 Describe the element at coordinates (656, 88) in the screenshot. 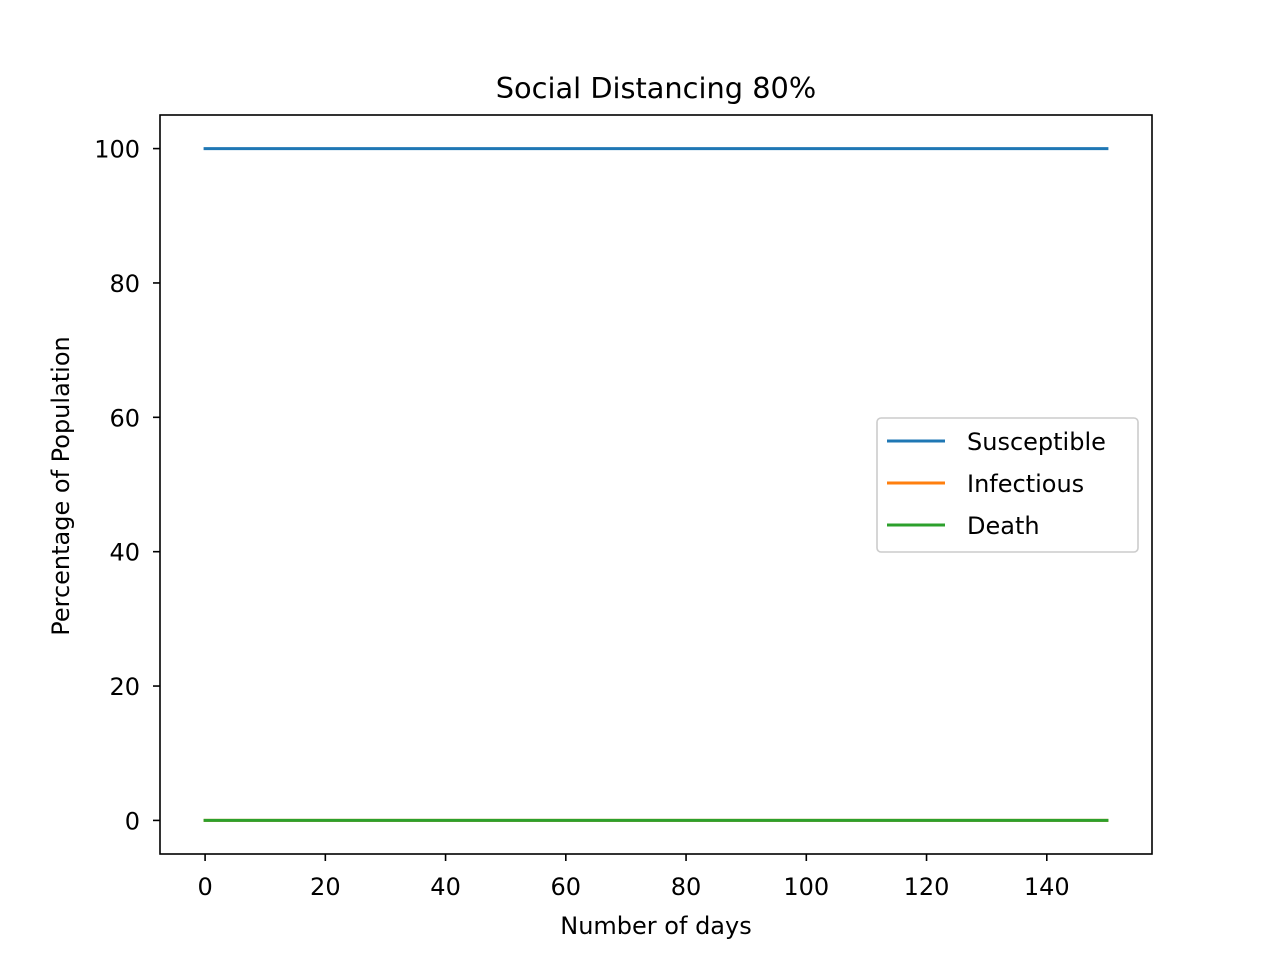

I see `chart-title: Social Distancing 80%` at that location.